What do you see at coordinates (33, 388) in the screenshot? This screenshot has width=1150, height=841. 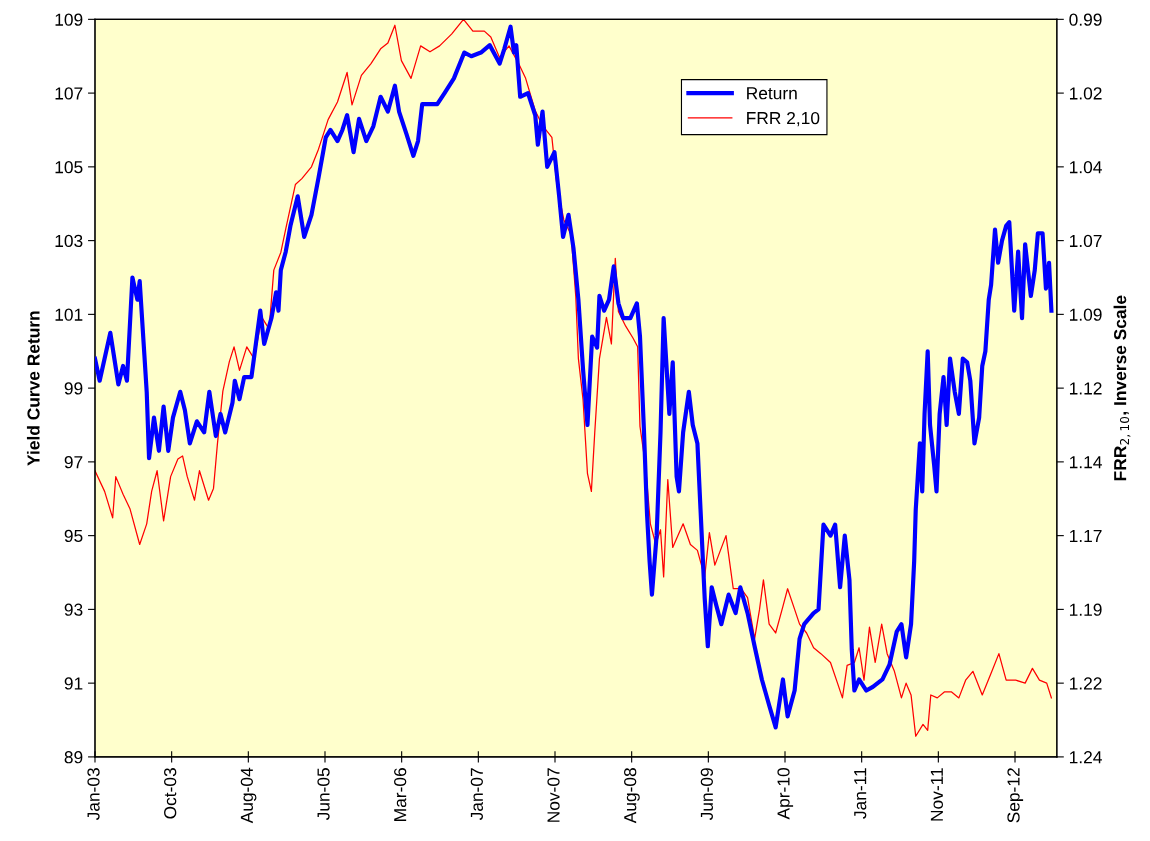 I see `y-axis-title: Yield Curve Return` at bounding box center [33, 388].